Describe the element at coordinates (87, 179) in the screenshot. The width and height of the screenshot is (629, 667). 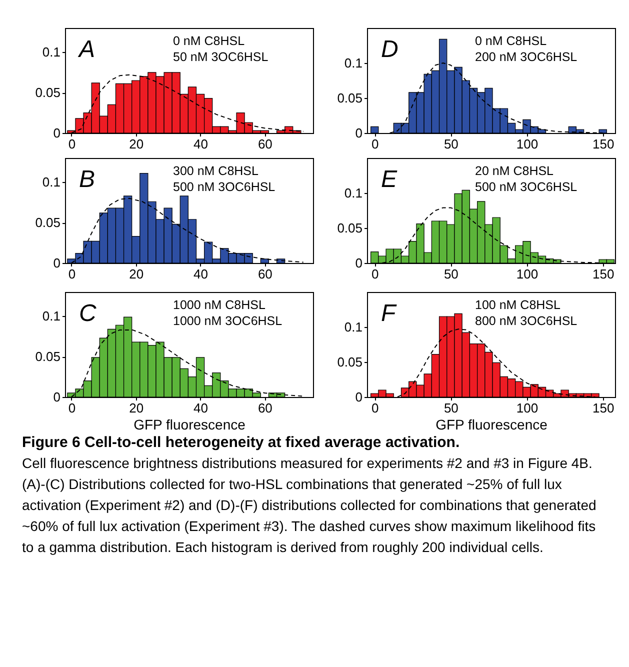
I see `annotation: B` at that location.